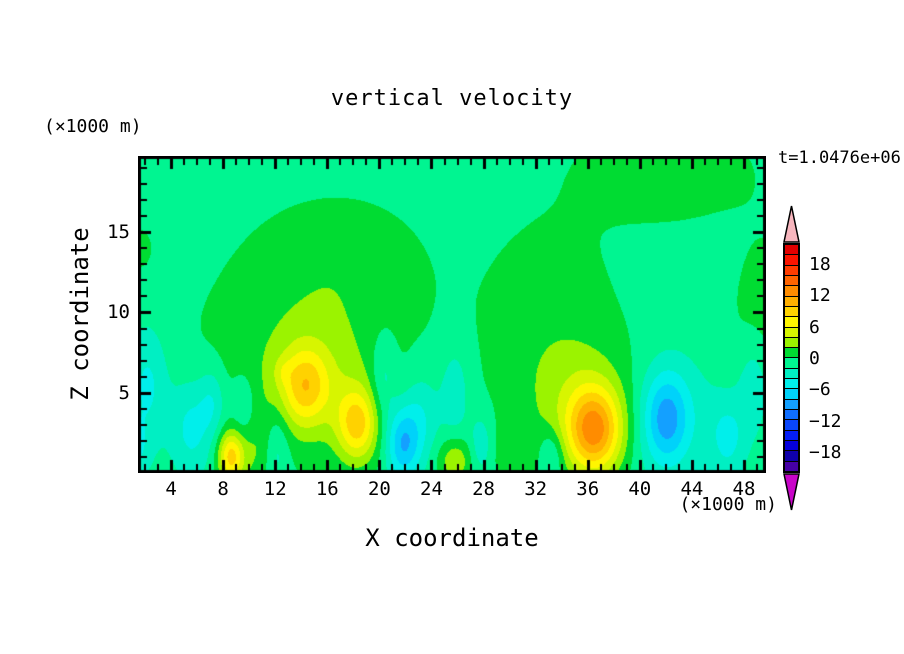 The image size is (904, 654). Describe the element at coordinates (327, 489) in the screenshot. I see `x-tick-label: 16` at that location.